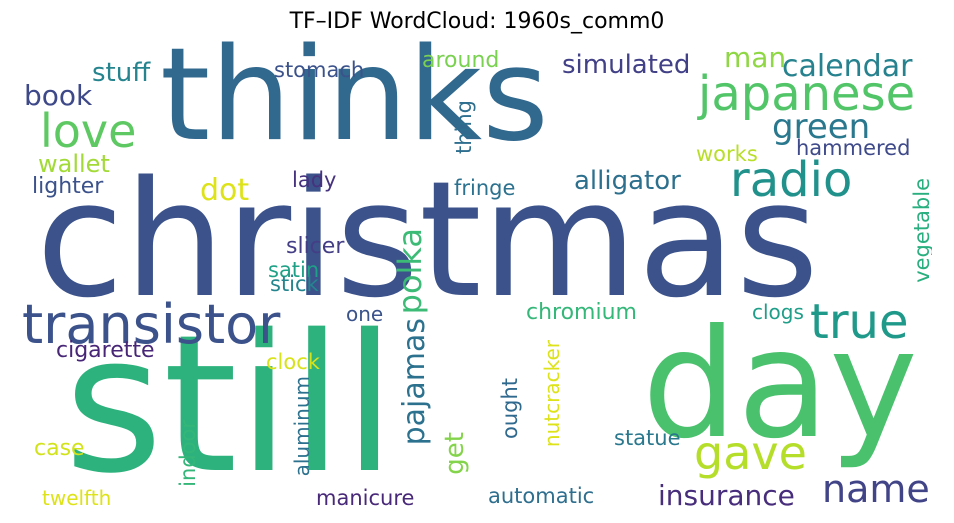 This screenshot has width=954, height=523. What do you see at coordinates (314, 180) in the screenshot?
I see `word-lady: lady` at bounding box center [314, 180].